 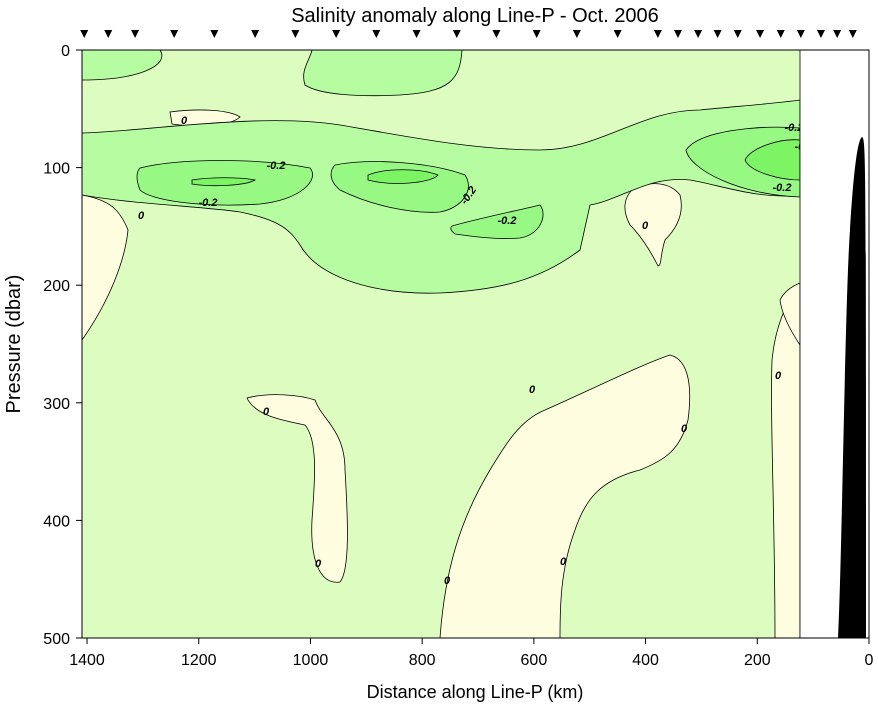 I want to click on x-tick-label: 600, so click(x=534, y=660).